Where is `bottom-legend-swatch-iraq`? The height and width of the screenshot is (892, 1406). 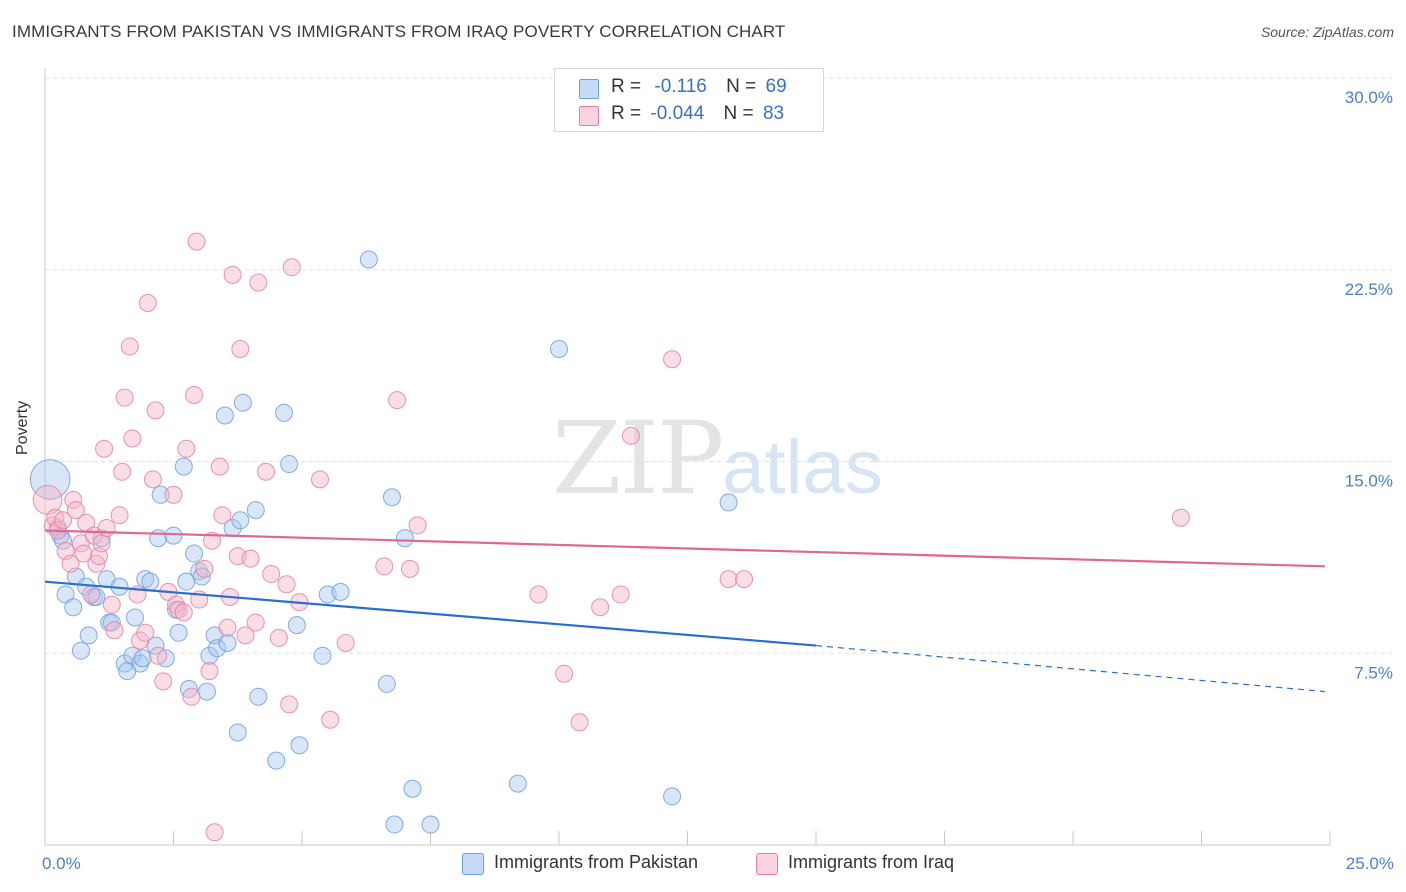 bottom-legend-swatch-iraq is located at coordinates (767, 864).